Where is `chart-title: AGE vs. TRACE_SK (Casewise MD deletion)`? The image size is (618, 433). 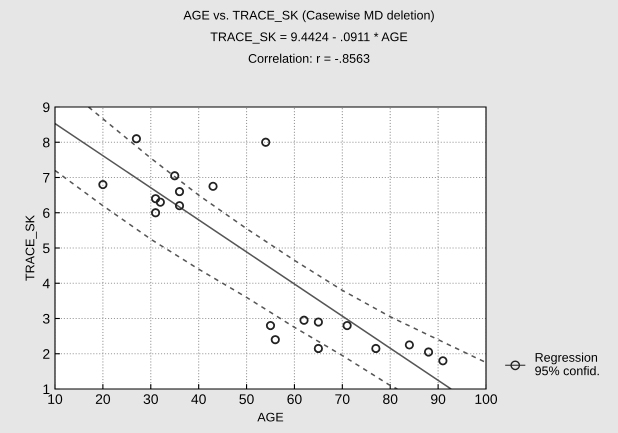 chart-title: AGE vs. TRACE_SK (Casewise MD deletion) is located at coordinates (308, 16).